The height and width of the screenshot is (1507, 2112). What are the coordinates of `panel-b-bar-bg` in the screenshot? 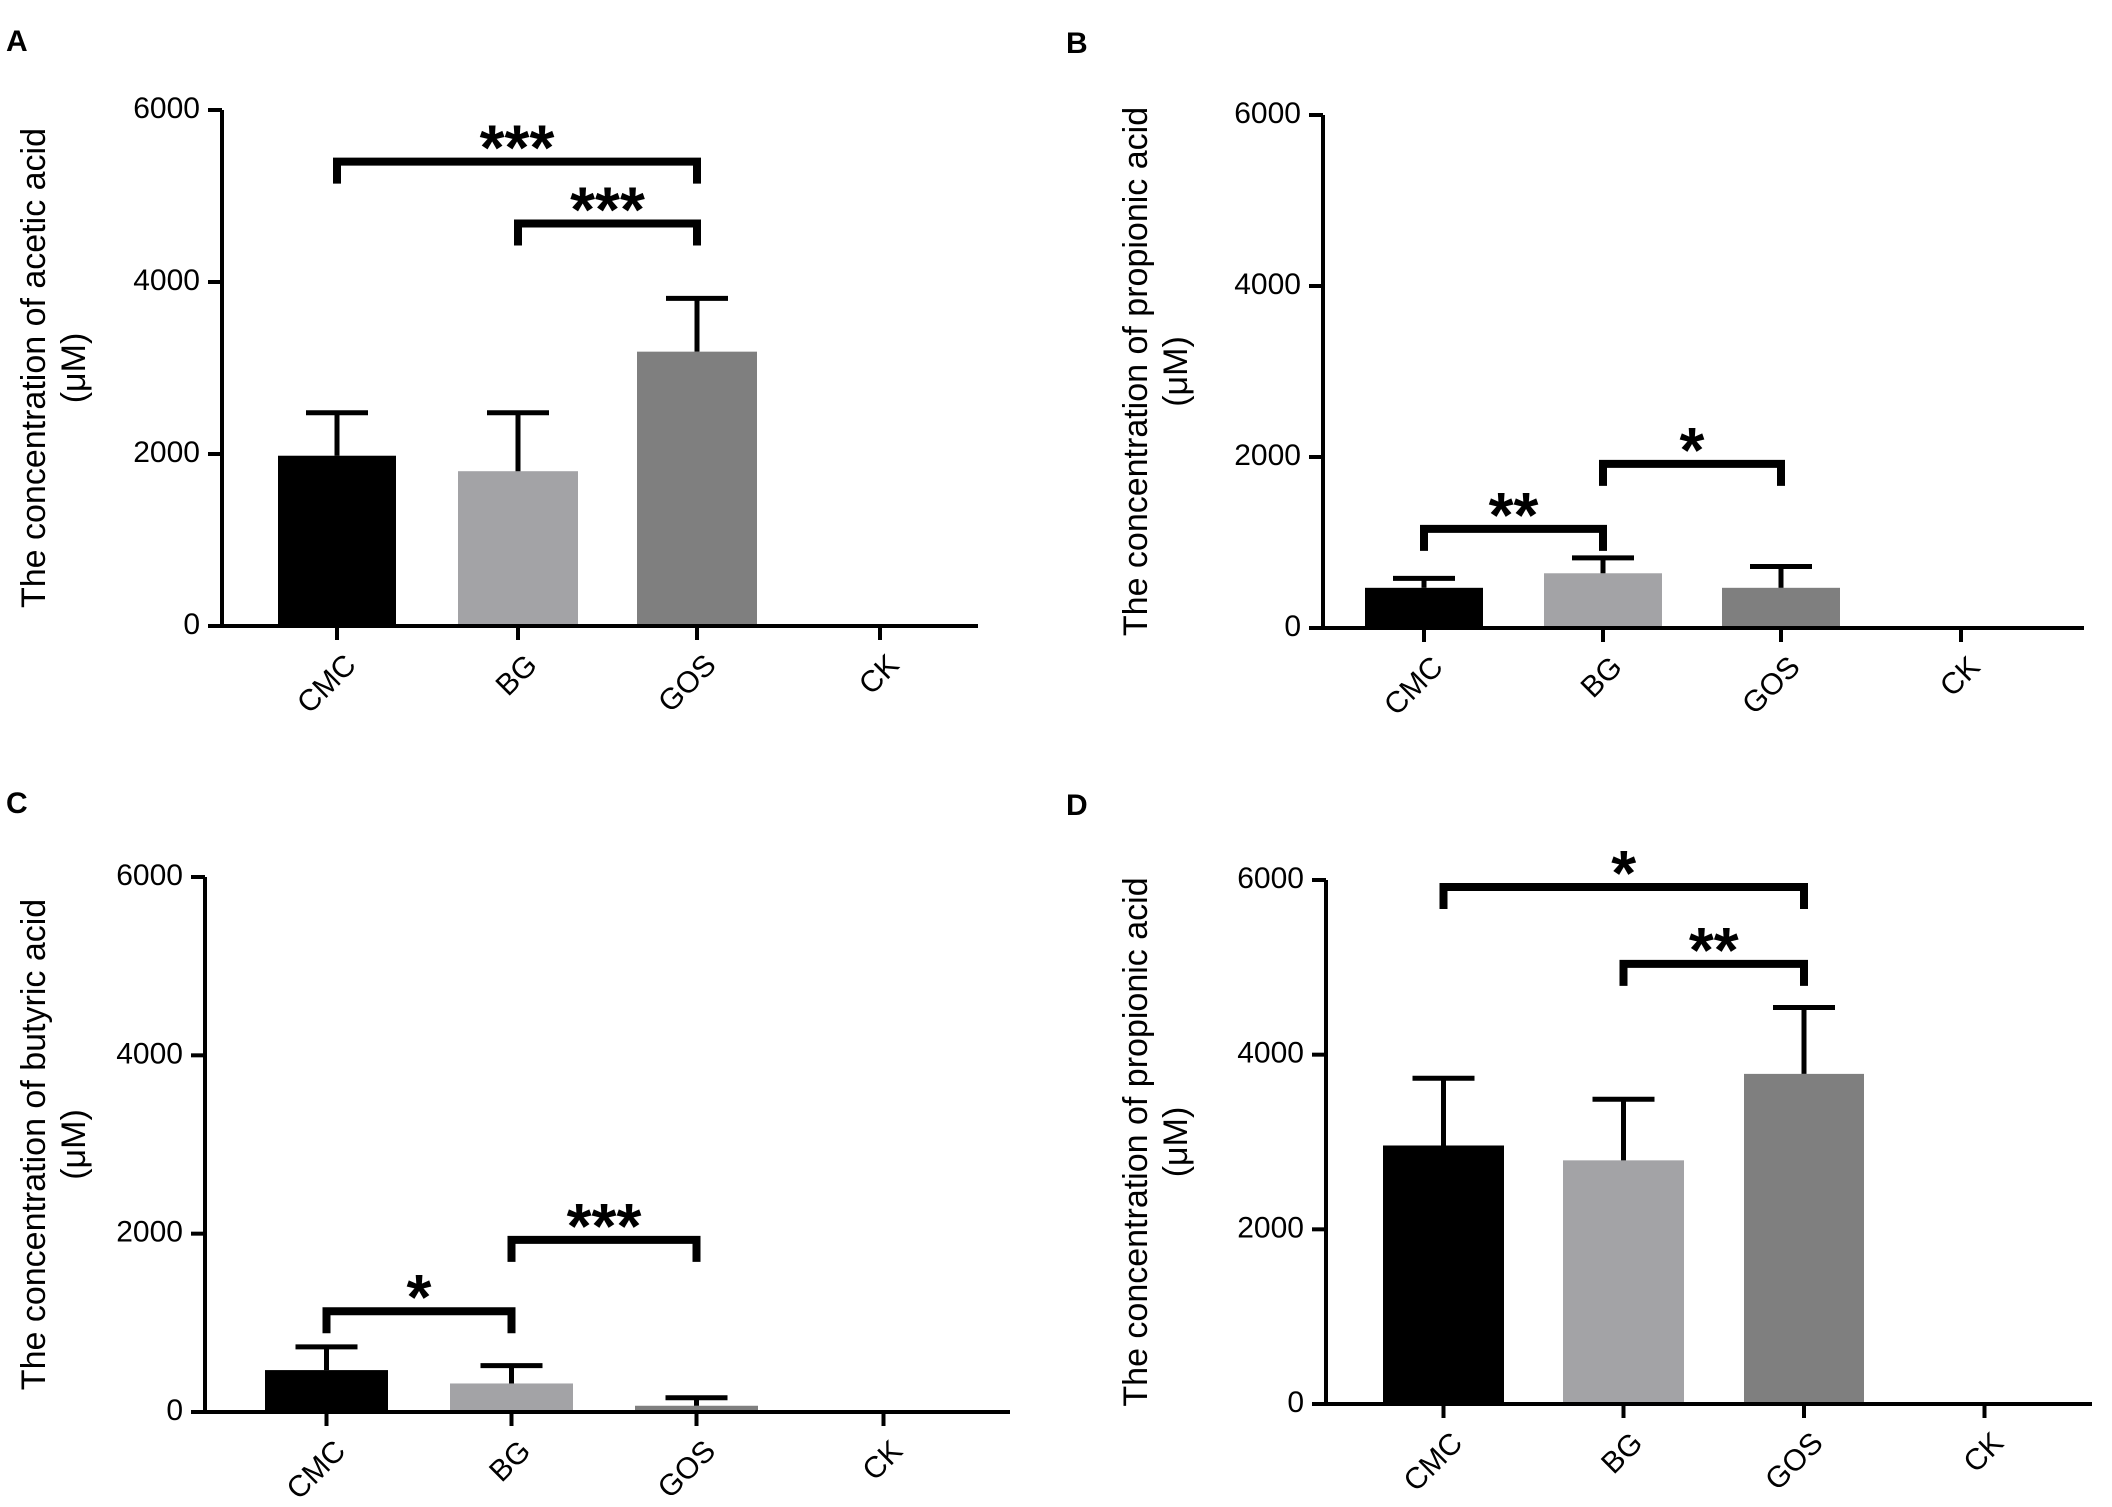 It's located at (1603, 600).